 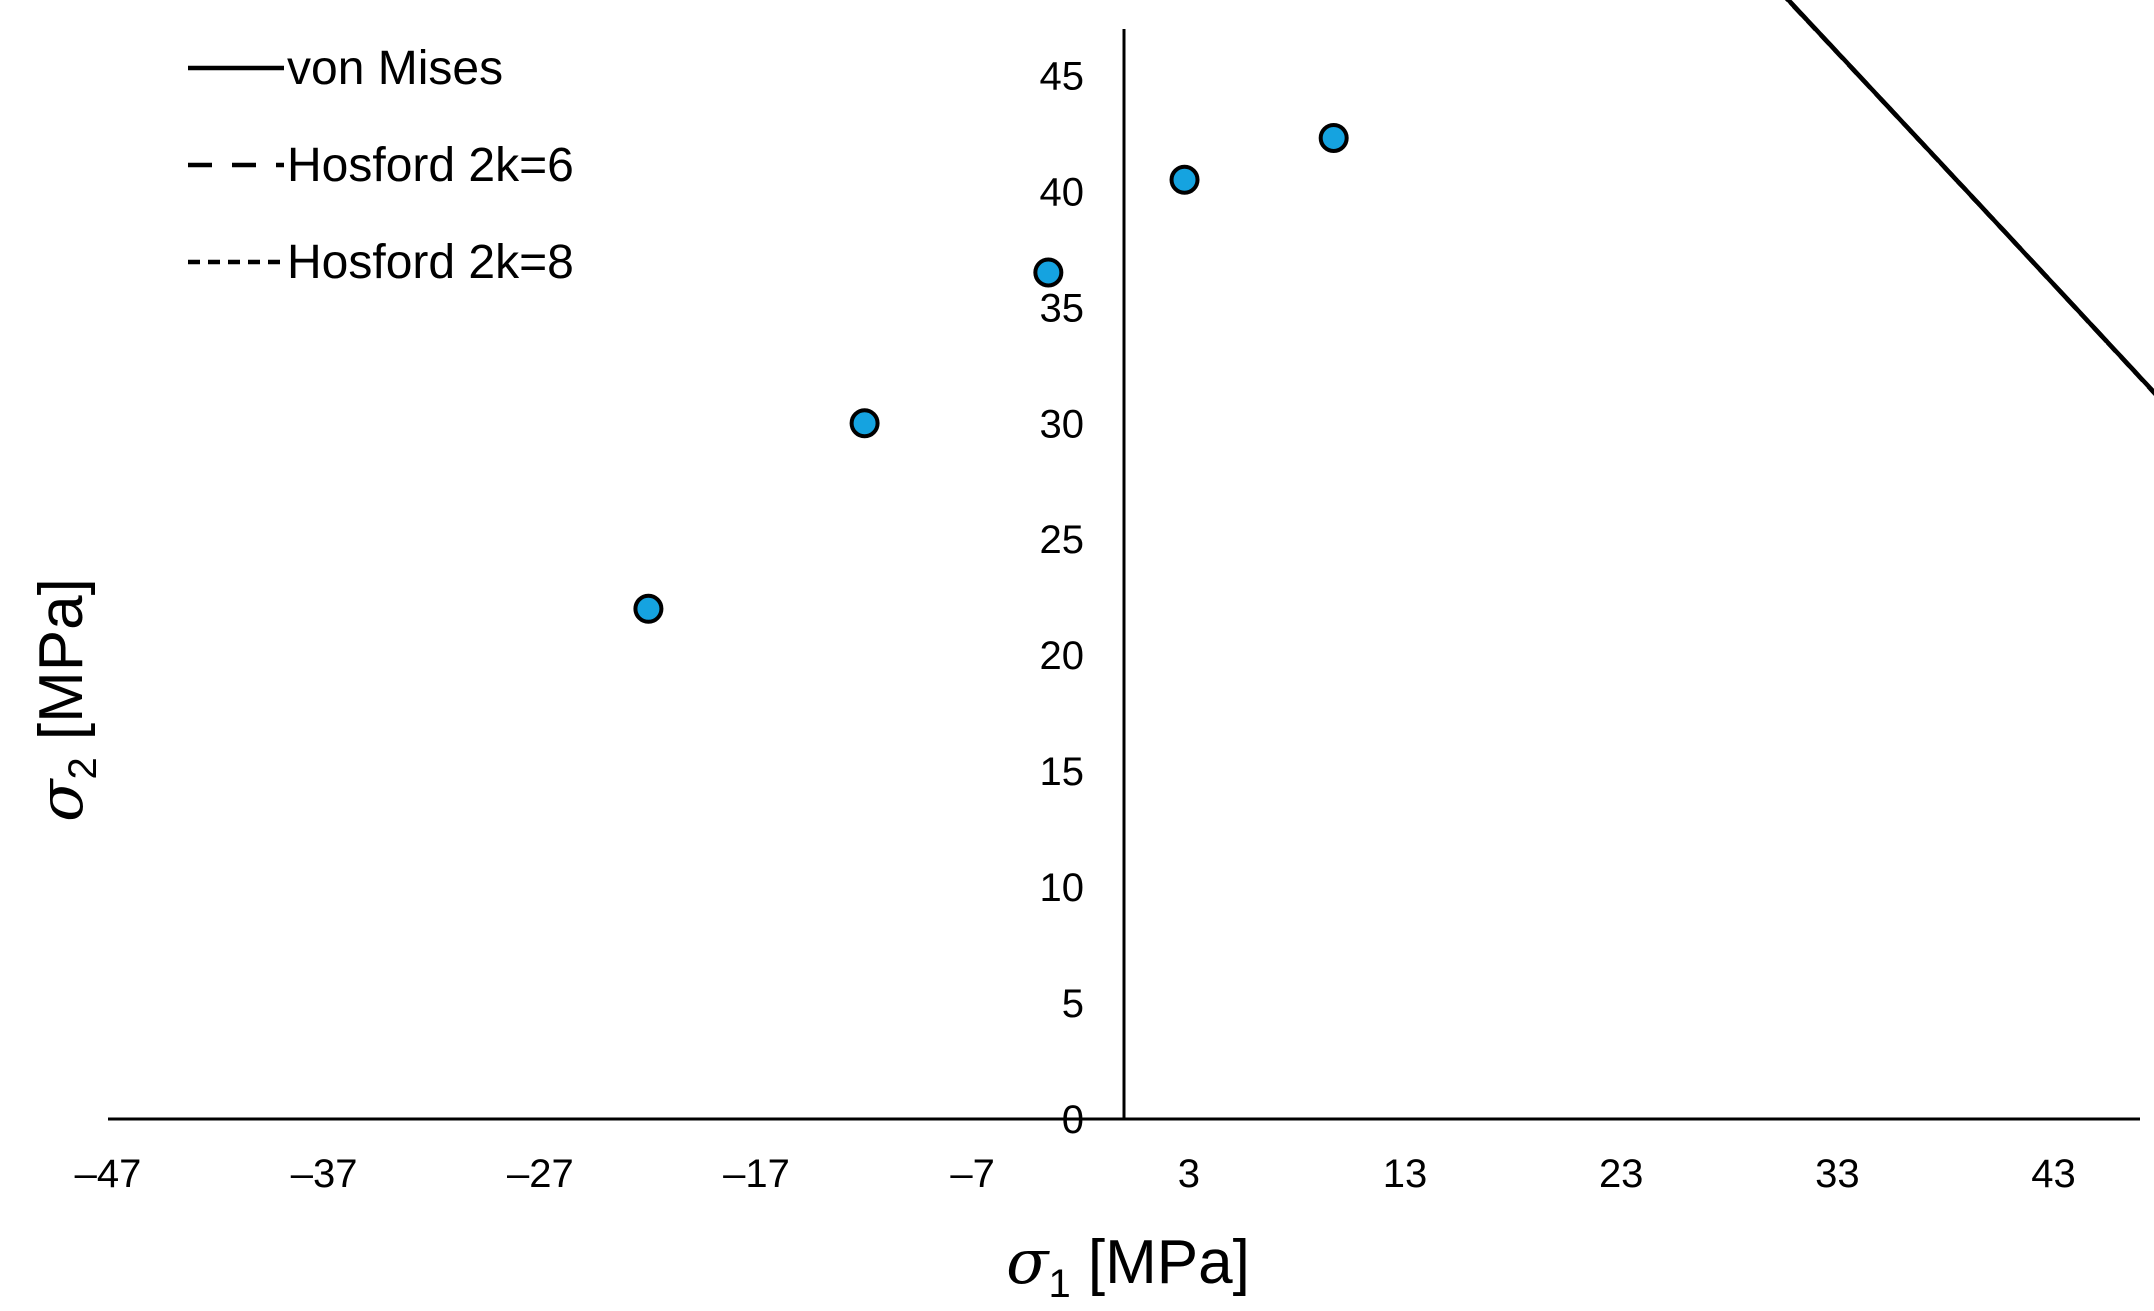 What do you see at coordinates (756, 1174) in the screenshot?
I see `x-tick-label: –17` at bounding box center [756, 1174].